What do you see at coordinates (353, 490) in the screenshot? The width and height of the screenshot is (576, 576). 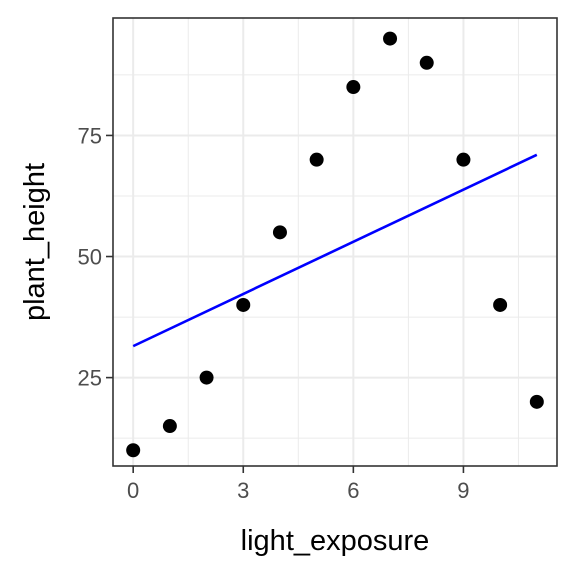 I see `x-tick-label: 6` at bounding box center [353, 490].